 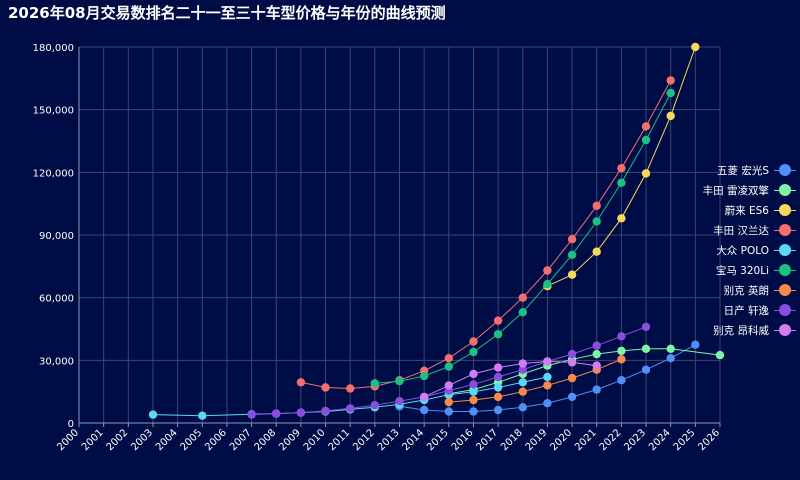 I want to click on legend-item: 丰田 汉兰达, so click(x=754, y=230).